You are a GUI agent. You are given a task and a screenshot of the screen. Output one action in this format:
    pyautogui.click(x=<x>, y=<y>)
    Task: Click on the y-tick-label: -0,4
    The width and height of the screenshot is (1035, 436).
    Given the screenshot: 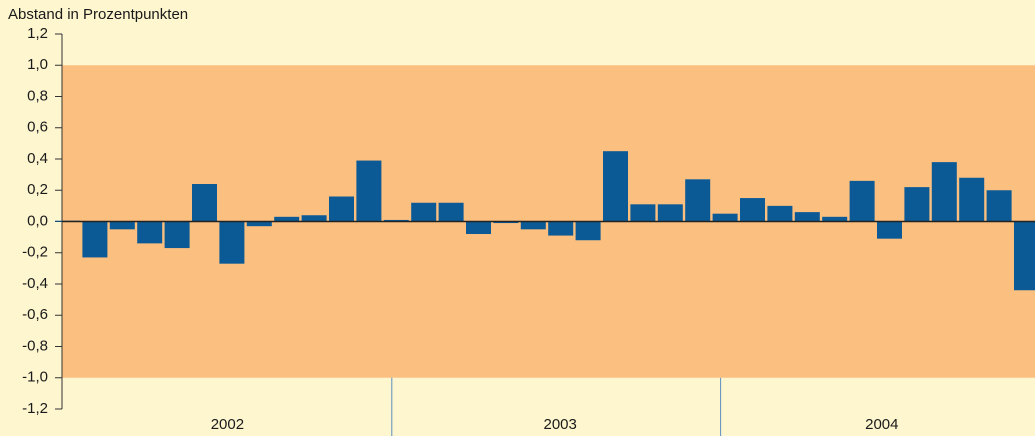 What is the action you would take?
    pyautogui.click(x=35, y=283)
    